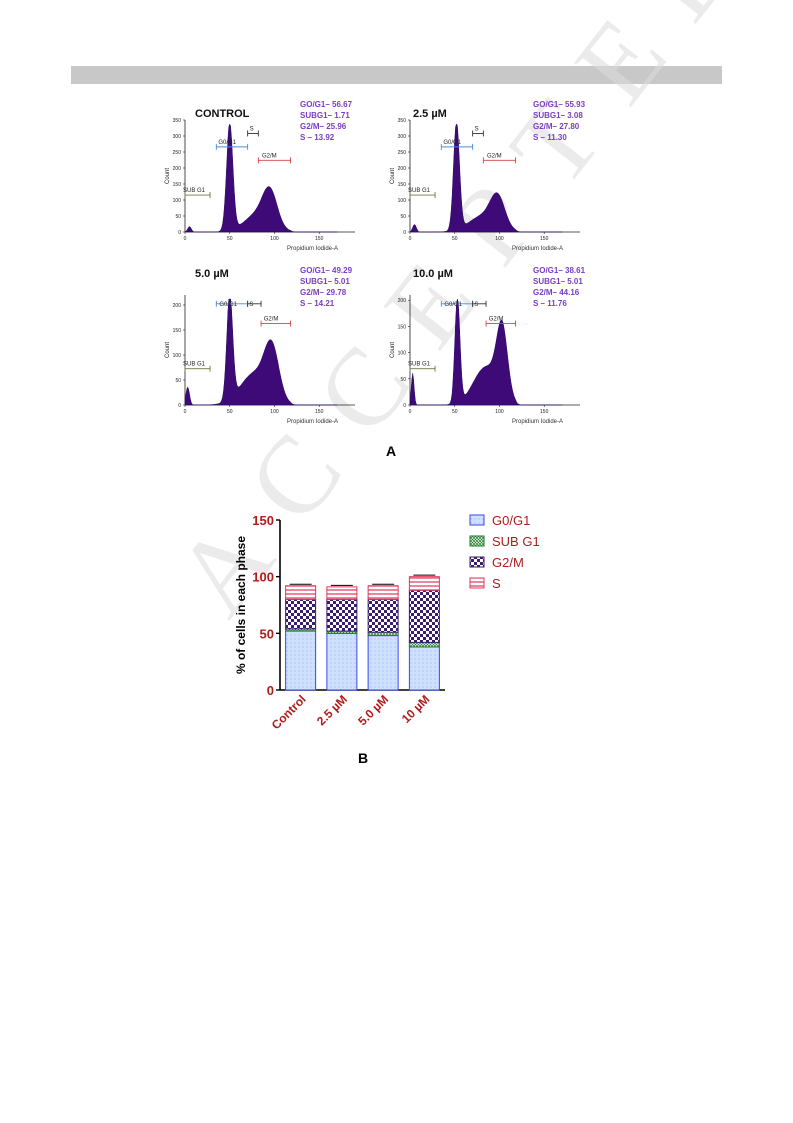 The width and height of the screenshot is (793, 1123). I want to click on histogram-title: 2.5 µM, so click(430, 114).